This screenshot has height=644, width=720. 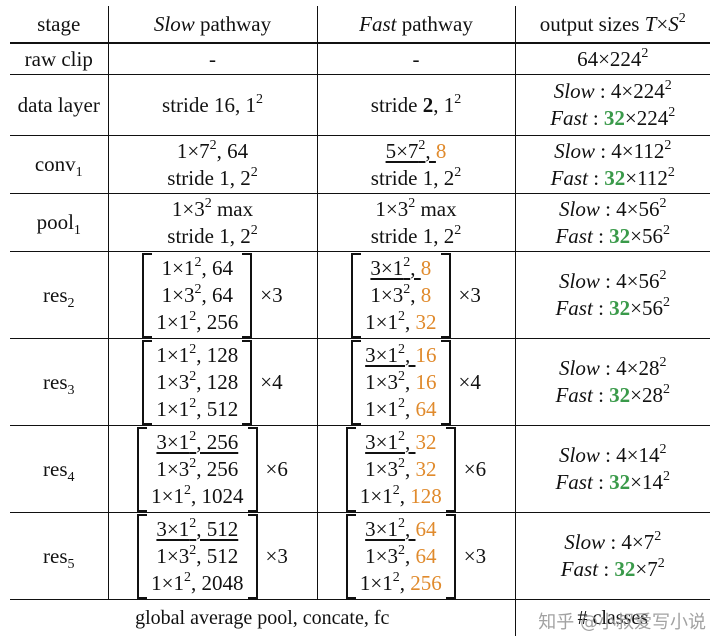 What do you see at coordinates (59, 382) in the screenshot?
I see `stage-label: res3` at bounding box center [59, 382].